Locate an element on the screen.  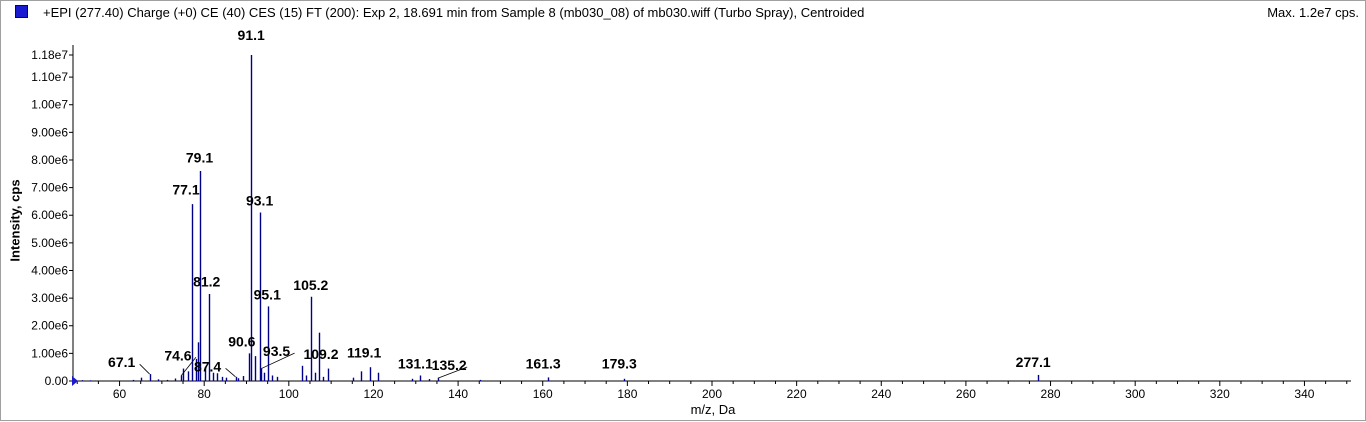
max-intensity-label: Max. 1.2e7 cps. is located at coordinates (1313, 12).